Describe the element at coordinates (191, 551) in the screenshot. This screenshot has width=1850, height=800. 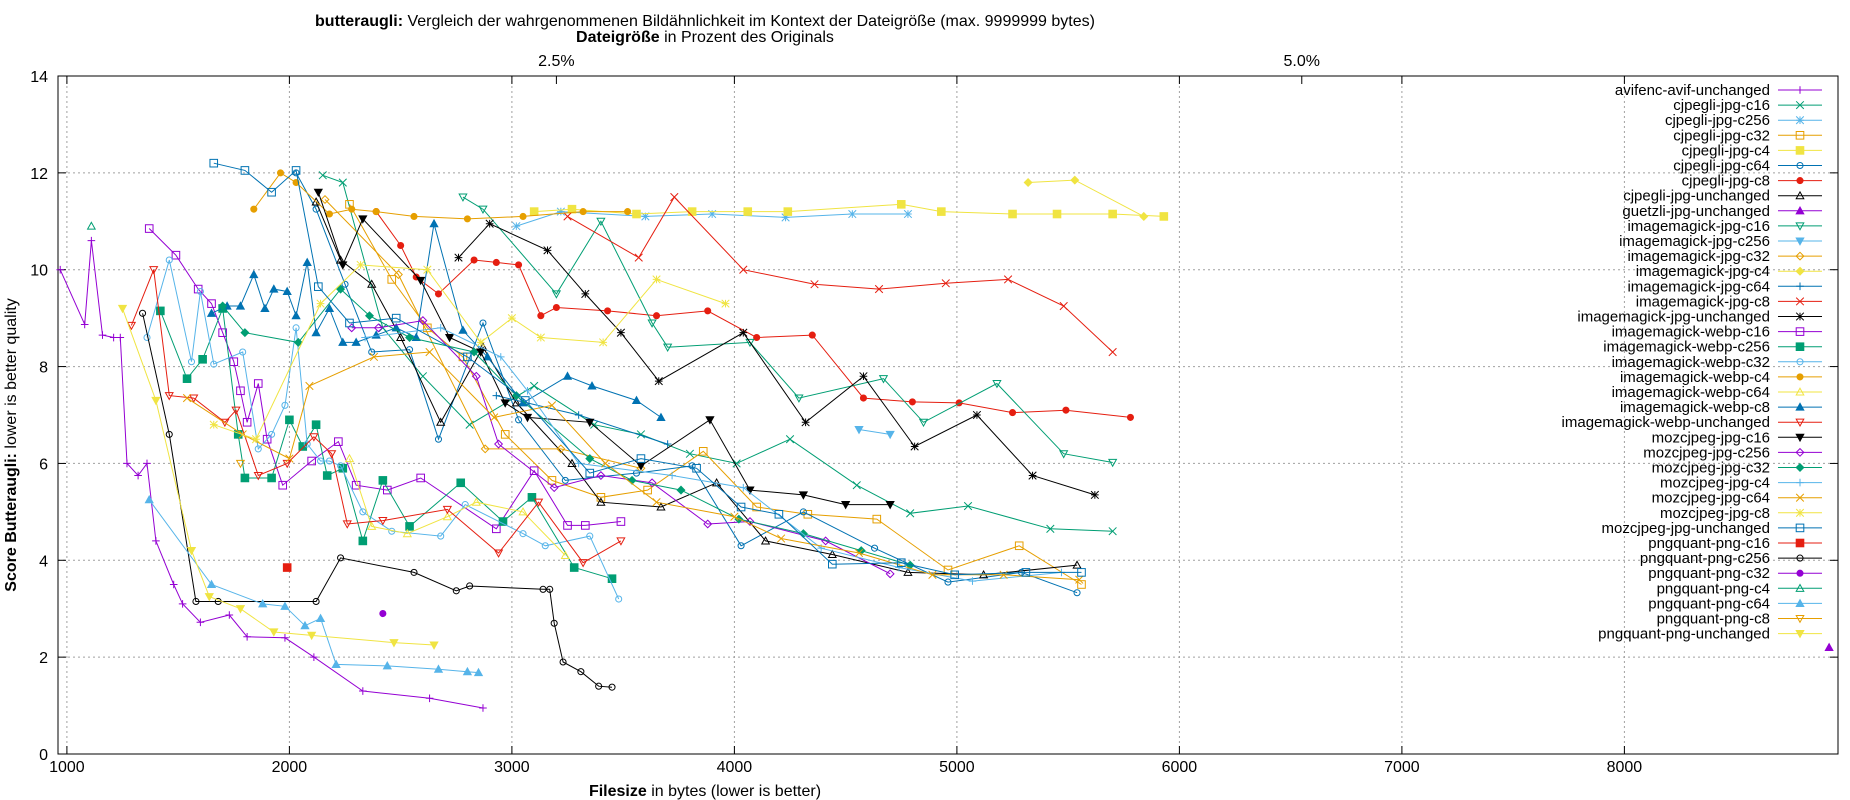
I see `data-point-pngquant-png-unchanged` at that location.